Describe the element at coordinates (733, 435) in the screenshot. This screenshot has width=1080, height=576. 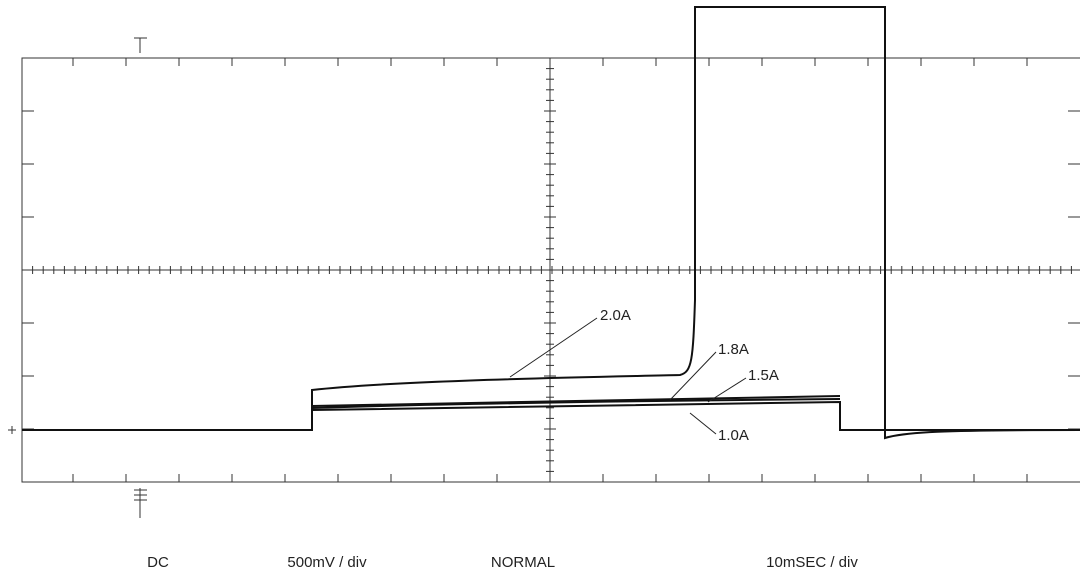
I see `trace-label: 1.0A` at that location.